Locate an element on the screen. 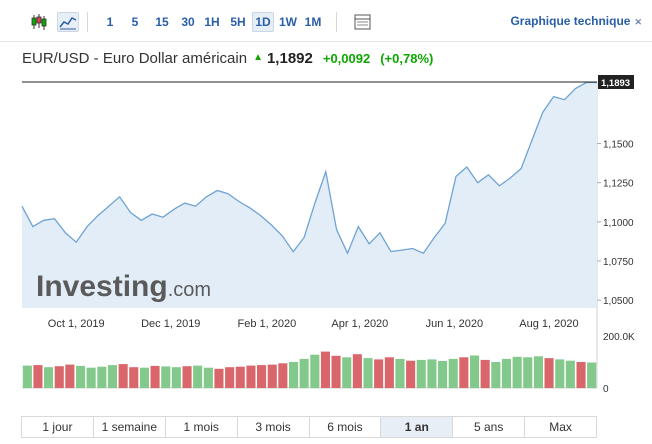 The height and width of the screenshot is (444, 652). watermark-suffix: .com is located at coordinates (189, 290).